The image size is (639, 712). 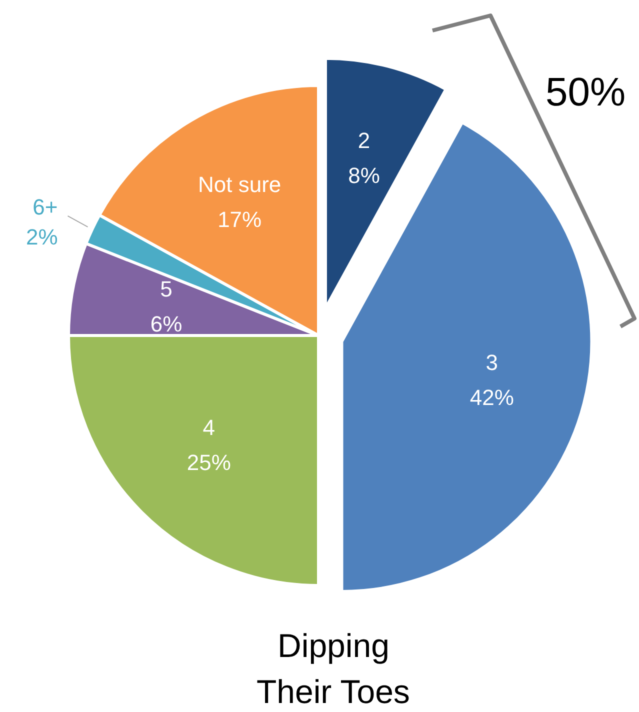 What do you see at coordinates (45, 207) in the screenshot?
I see `slice-label: 6+` at bounding box center [45, 207].